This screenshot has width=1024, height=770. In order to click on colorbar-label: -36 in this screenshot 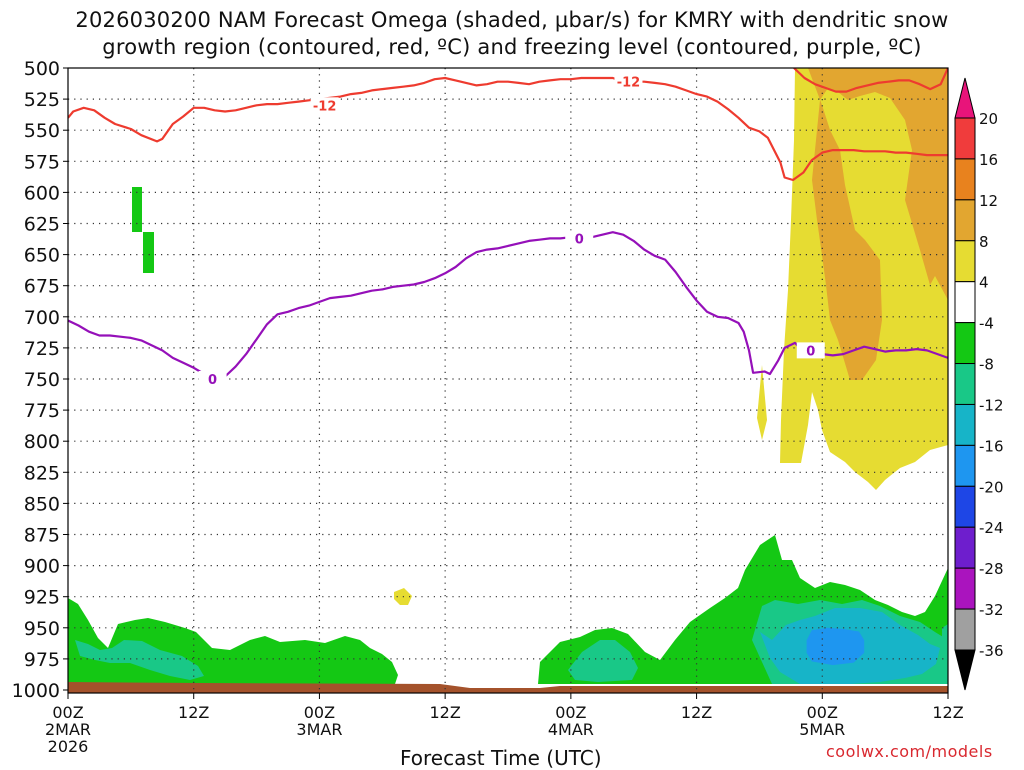, I will do `click(991, 651)`.